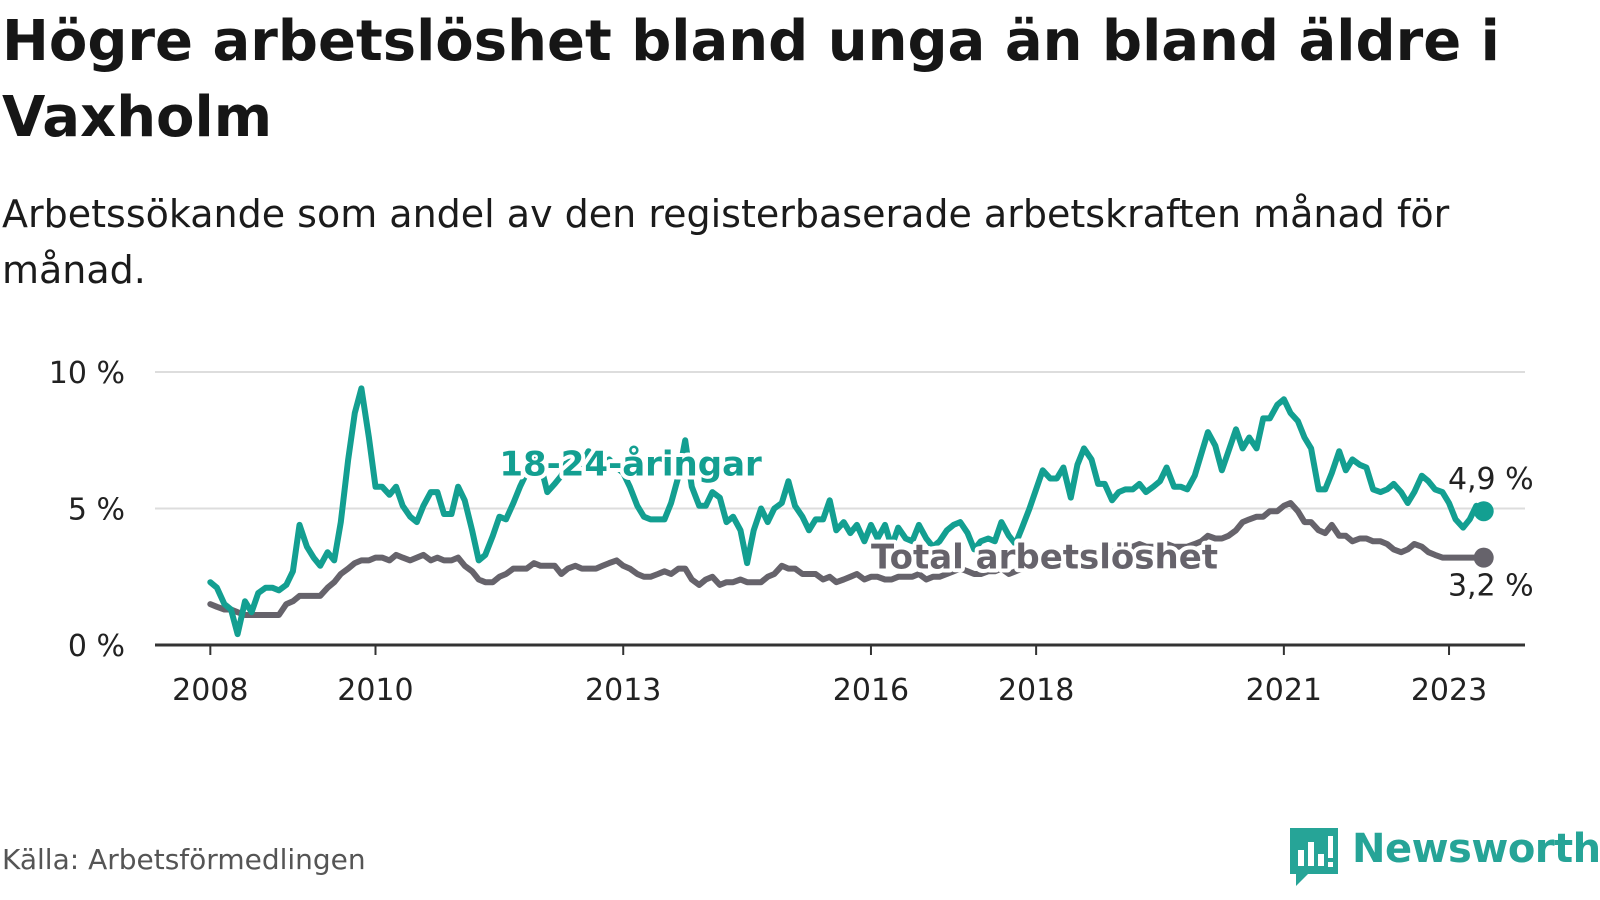  I want to click on x-tick-label: 2021, so click(1284, 690).